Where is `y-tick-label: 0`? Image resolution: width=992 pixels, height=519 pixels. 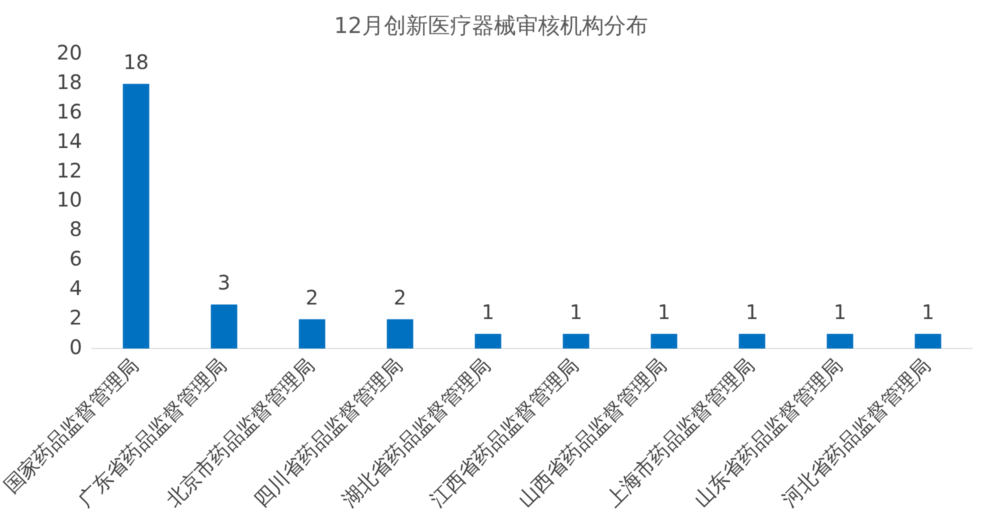 y-tick-label: 0 is located at coordinates (75, 346).